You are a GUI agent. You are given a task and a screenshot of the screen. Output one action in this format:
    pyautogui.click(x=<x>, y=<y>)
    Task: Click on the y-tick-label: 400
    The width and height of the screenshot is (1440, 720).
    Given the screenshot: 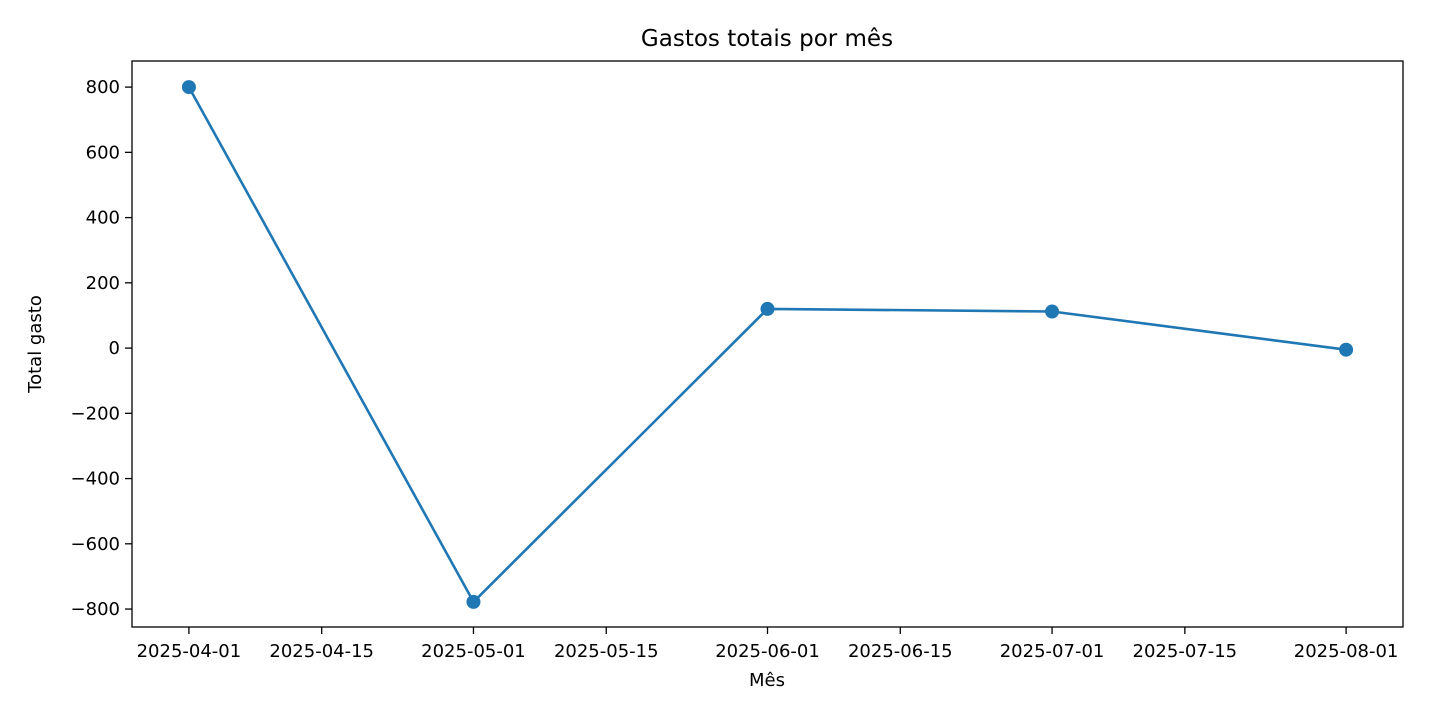 What is the action you would take?
    pyautogui.click(x=103, y=218)
    